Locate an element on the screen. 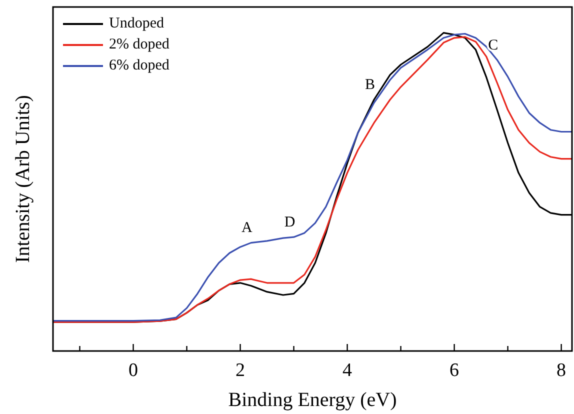 The height and width of the screenshot is (414, 574). x-axis-title: Binding Energy (eV) is located at coordinates (312, 400).